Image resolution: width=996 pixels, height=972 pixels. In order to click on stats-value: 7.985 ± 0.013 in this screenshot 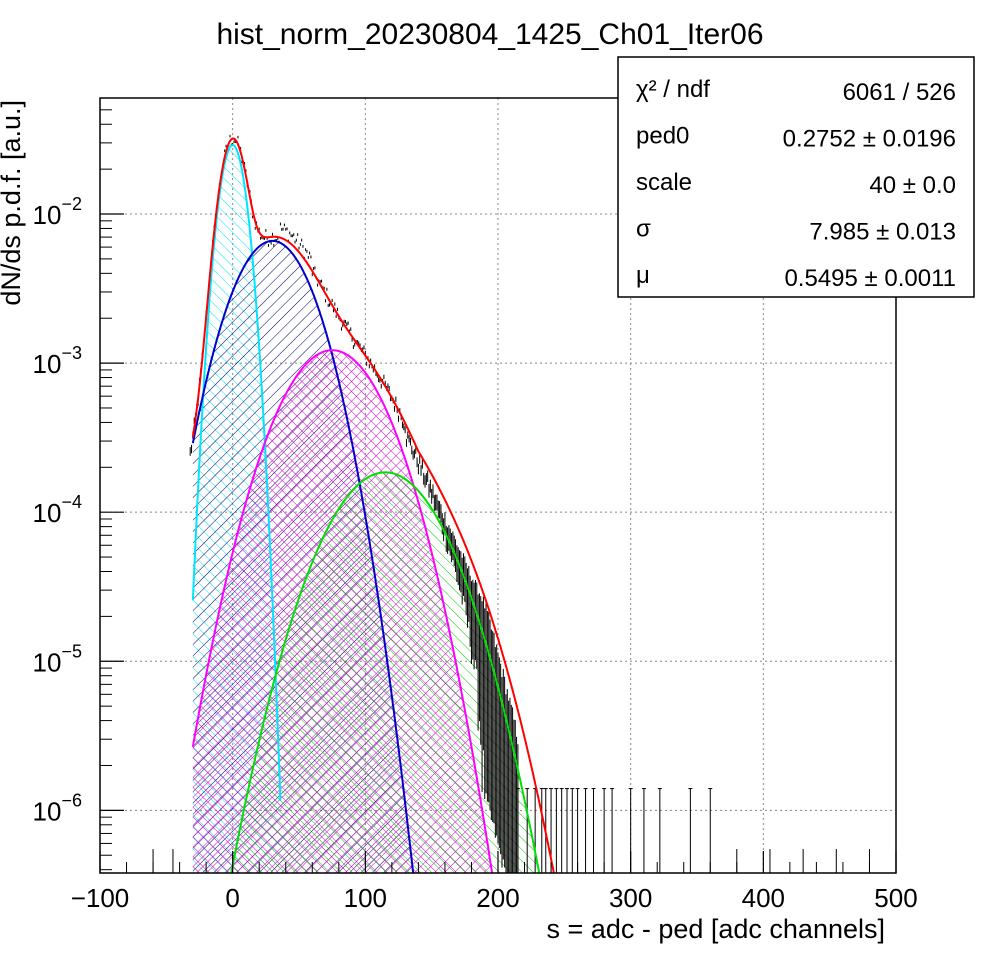, I will do `click(882, 232)`.